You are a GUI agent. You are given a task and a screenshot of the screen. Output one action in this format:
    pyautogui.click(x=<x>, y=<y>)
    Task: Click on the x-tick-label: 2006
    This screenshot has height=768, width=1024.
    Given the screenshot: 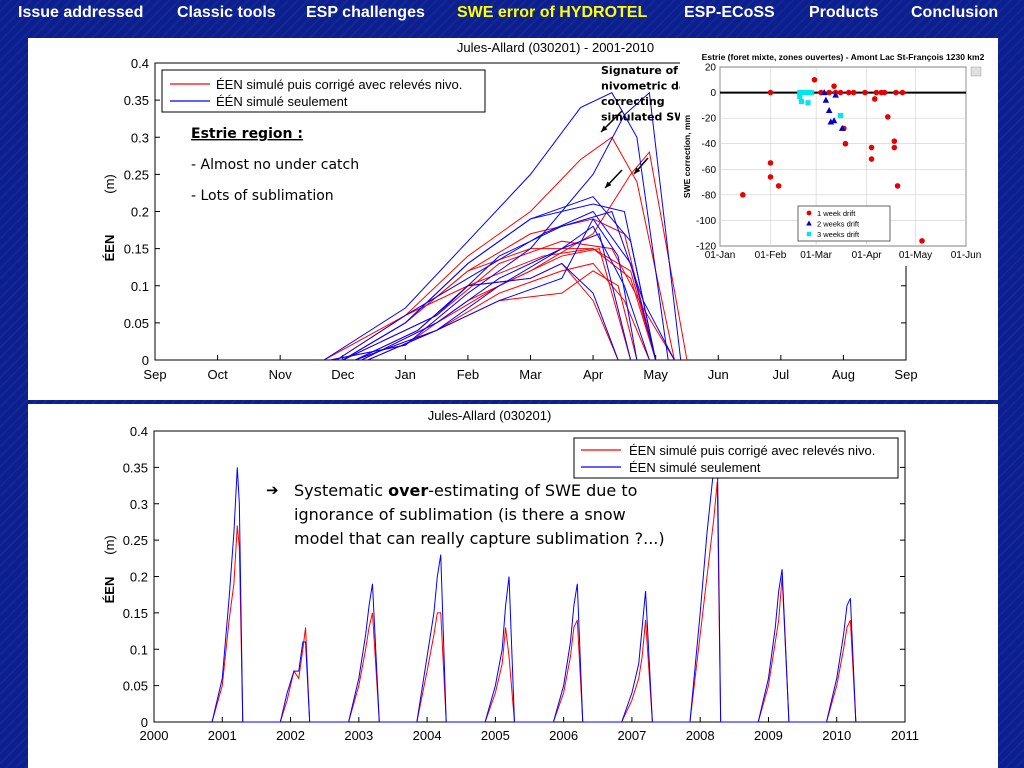 What is the action you would take?
    pyautogui.click(x=563, y=735)
    